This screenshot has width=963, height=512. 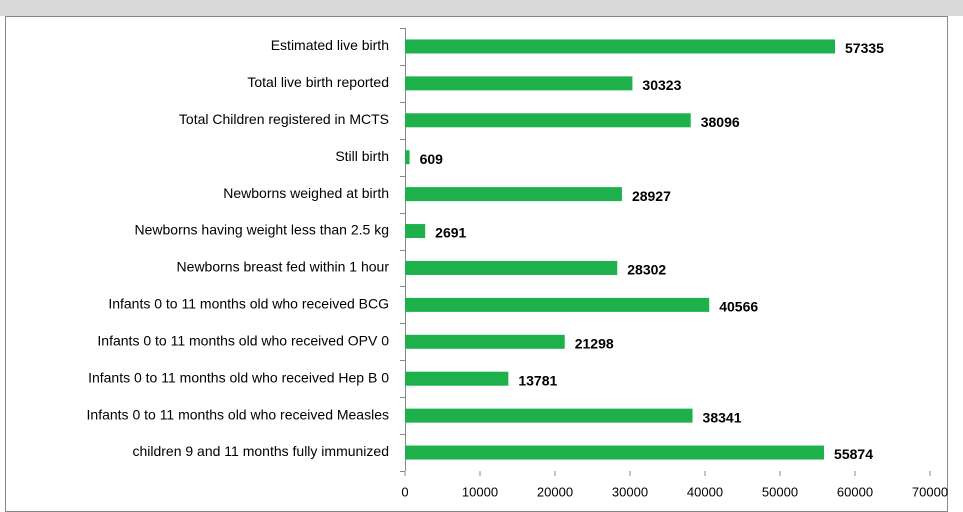 I want to click on value-label: 13781, so click(x=537, y=380).